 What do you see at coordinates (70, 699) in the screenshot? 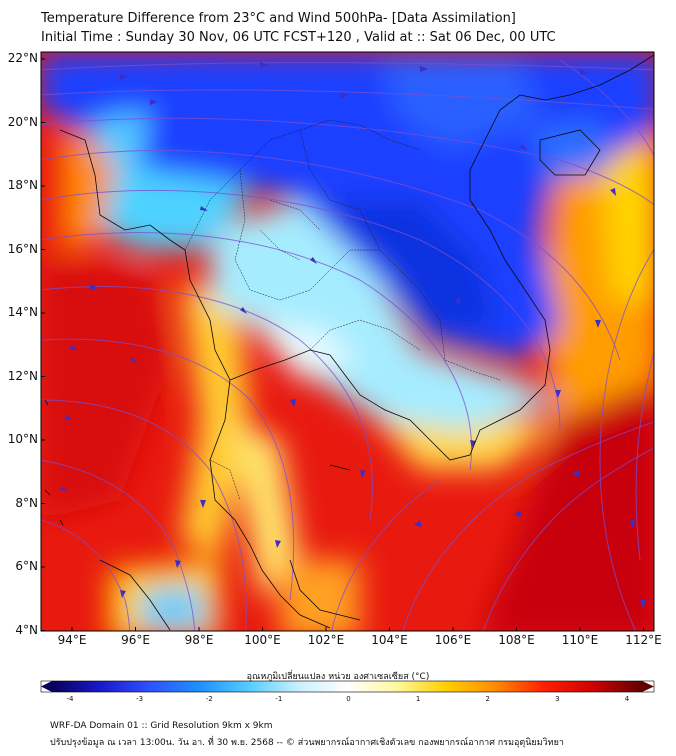
I see `colorbar-tick-label: -4` at bounding box center [70, 699].